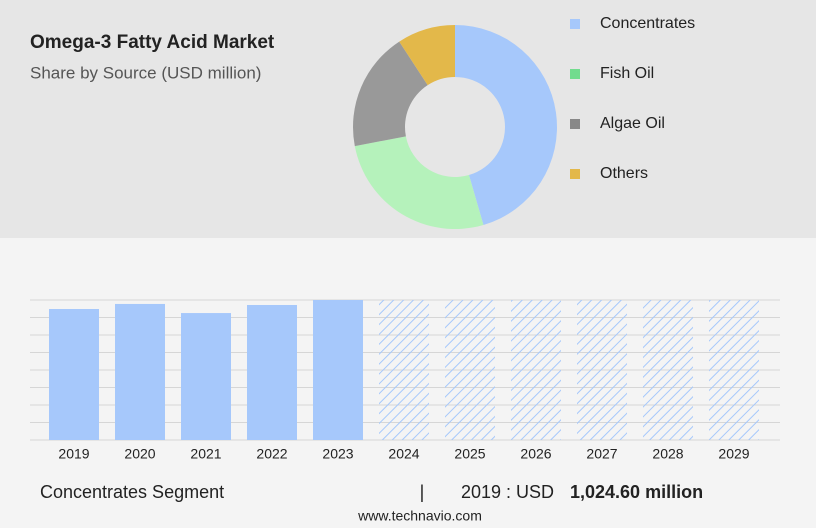 Image resolution: width=816 pixels, height=528 pixels. What do you see at coordinates (205, 454) in the screenshot?
I see `x-tick-label: 2021` at bounding box center [205, 454].